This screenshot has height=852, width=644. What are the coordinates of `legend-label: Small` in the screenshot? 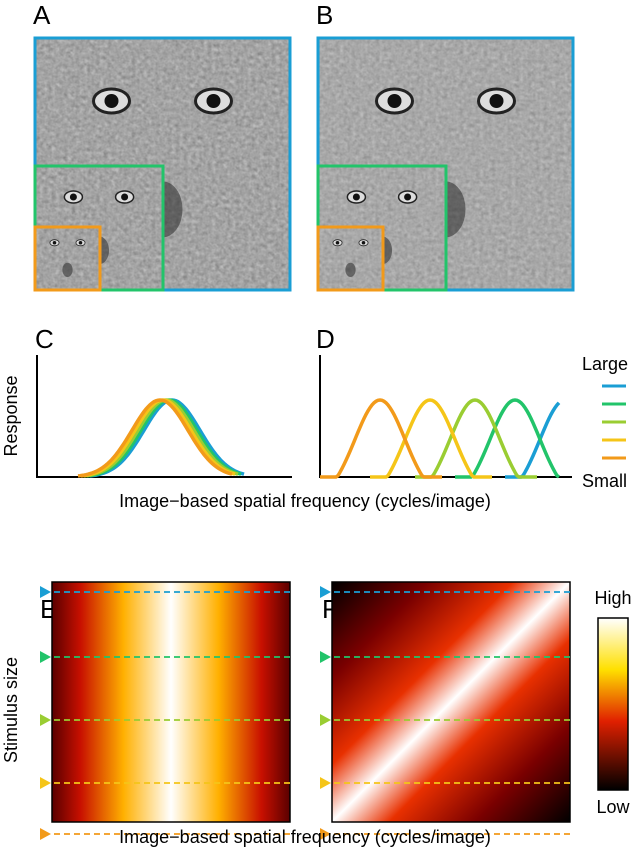 It's located at (604, 481).